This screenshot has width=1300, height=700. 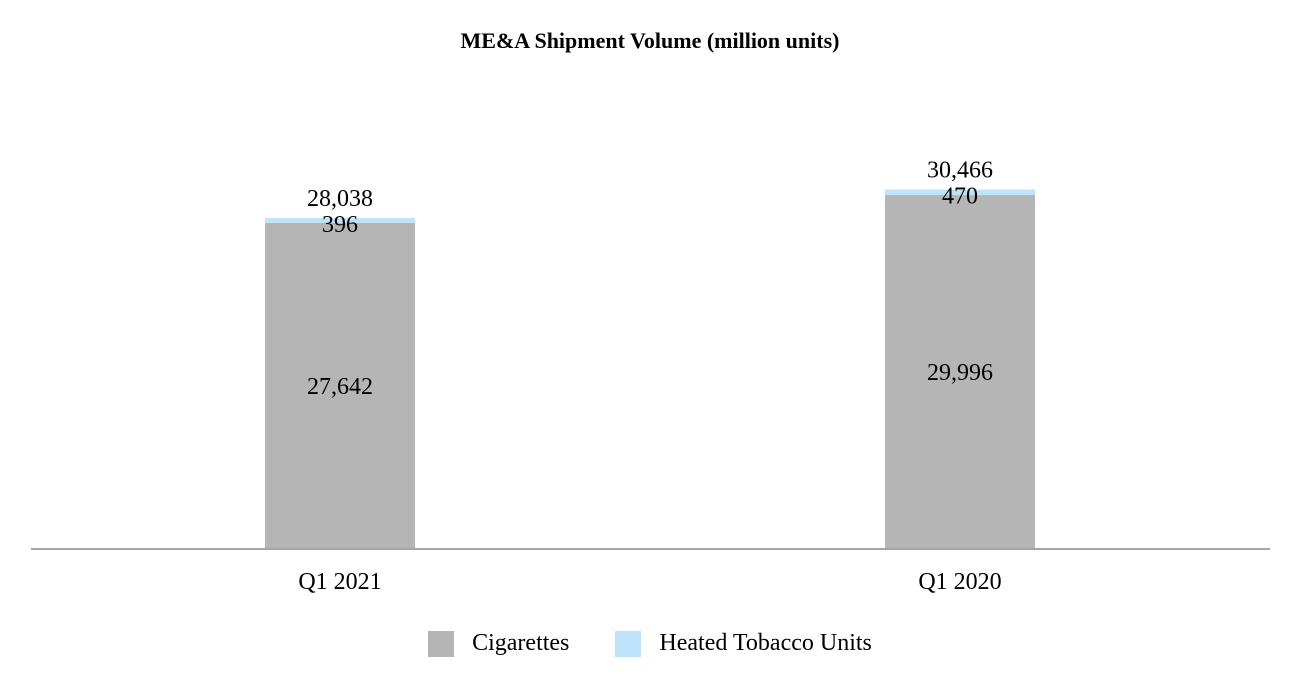 What do you see at coordinates (959, 582) in the screenshot?
I see `x-tick-label-1: Q1 2020` at bounding box center [959, 582].